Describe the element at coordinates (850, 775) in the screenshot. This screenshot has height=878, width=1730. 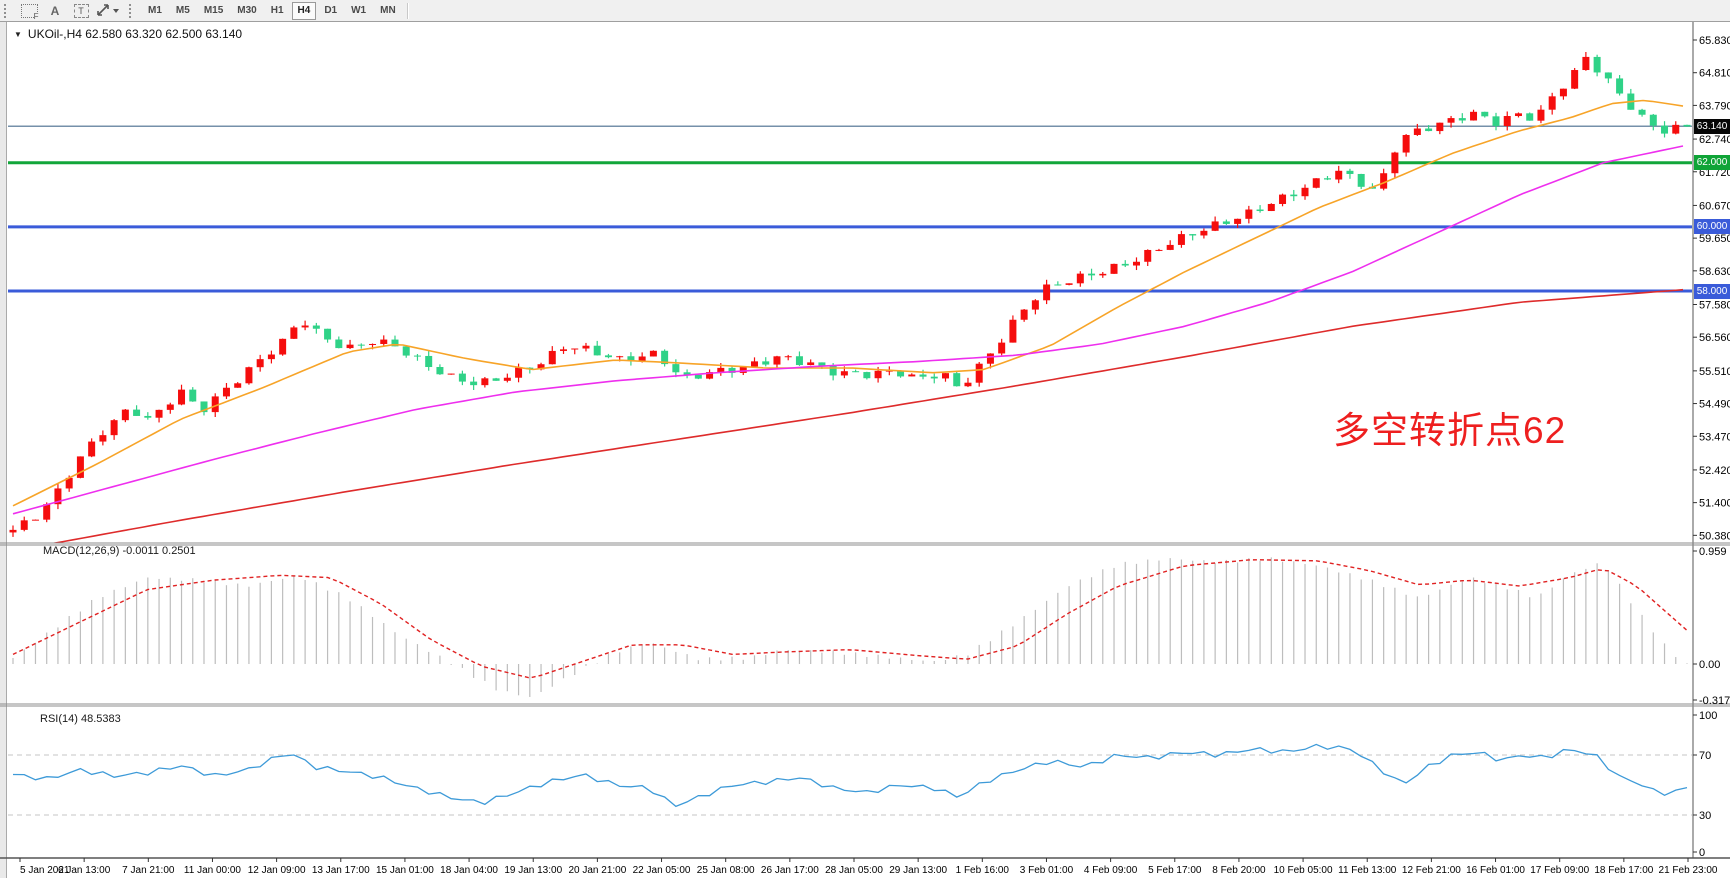
I see `rsi-line` at that location.